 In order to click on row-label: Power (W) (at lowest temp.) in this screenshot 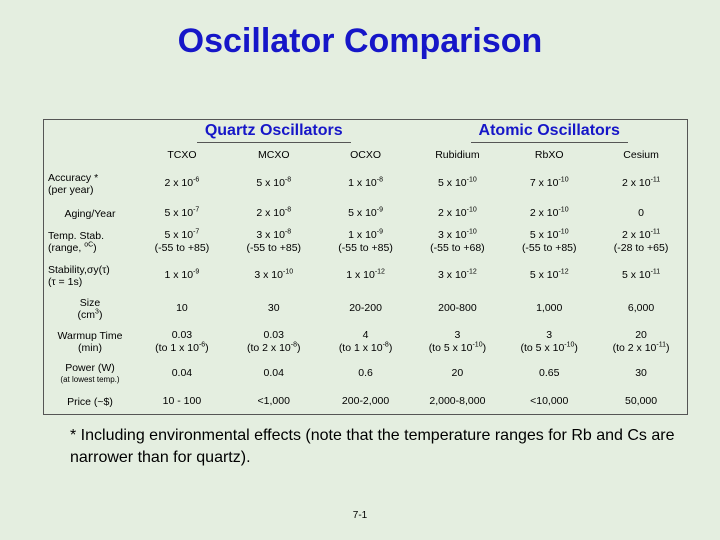, I will do `click(90, 373)`.